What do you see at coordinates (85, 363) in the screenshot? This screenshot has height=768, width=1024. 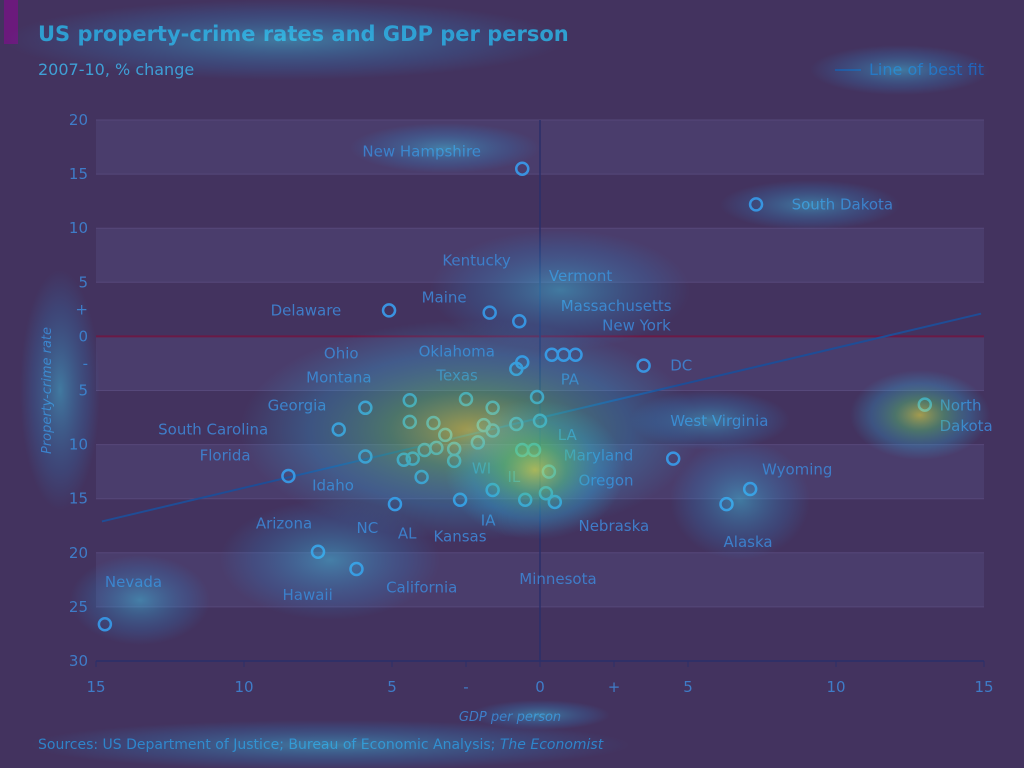 I see `y-tick-label: -` at bounding box center [85, 363].